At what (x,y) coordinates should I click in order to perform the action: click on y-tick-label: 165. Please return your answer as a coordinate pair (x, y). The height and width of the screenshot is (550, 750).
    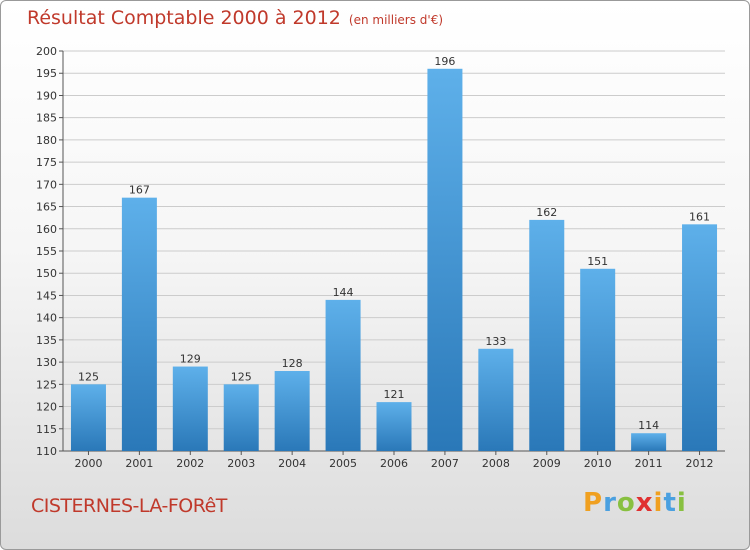
    Looking at the image, I should click on (46, 207).